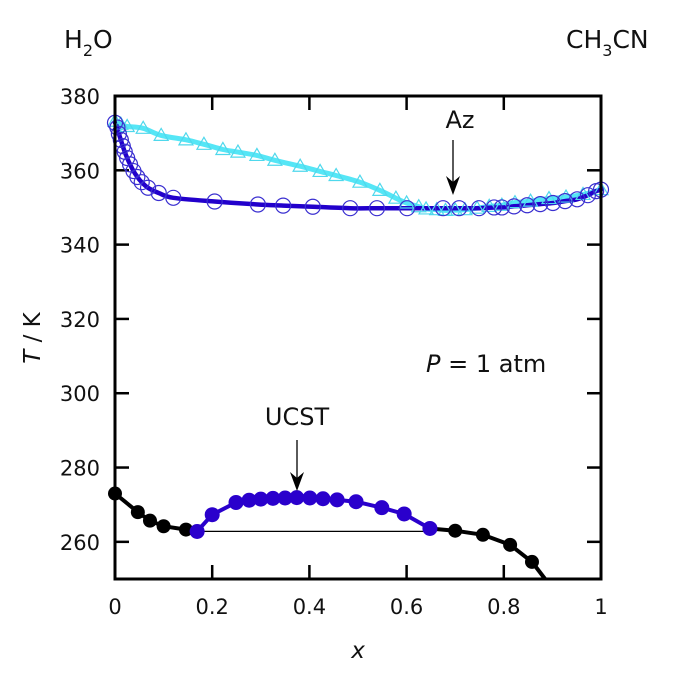 Image resolution: width=695 pixels, height=678 pixels. I want to click on x-tick-label: 0, so click(114, 607).